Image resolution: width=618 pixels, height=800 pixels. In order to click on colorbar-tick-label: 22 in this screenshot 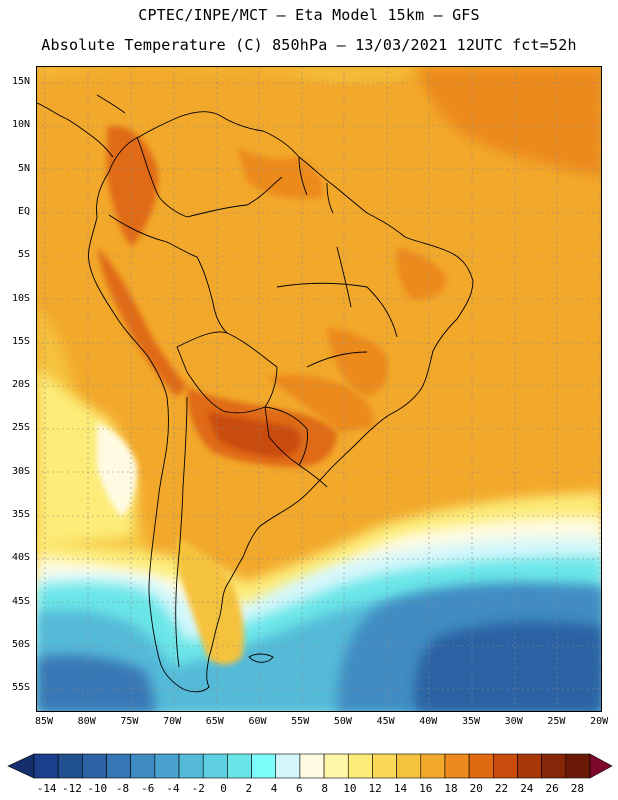, I will do `click(501, 788)`.